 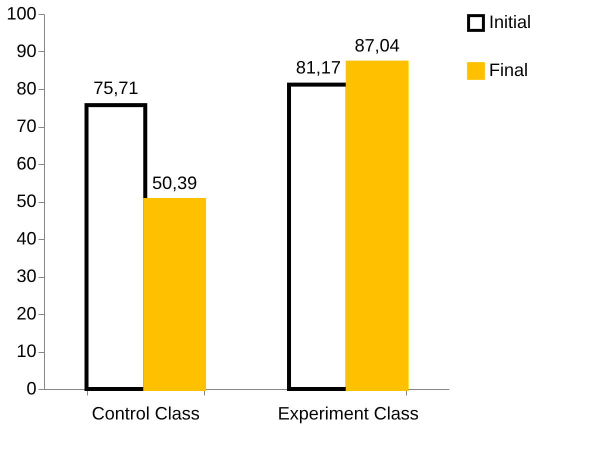 I want to click on data-label: 81,17, so click(x=318, y=68).